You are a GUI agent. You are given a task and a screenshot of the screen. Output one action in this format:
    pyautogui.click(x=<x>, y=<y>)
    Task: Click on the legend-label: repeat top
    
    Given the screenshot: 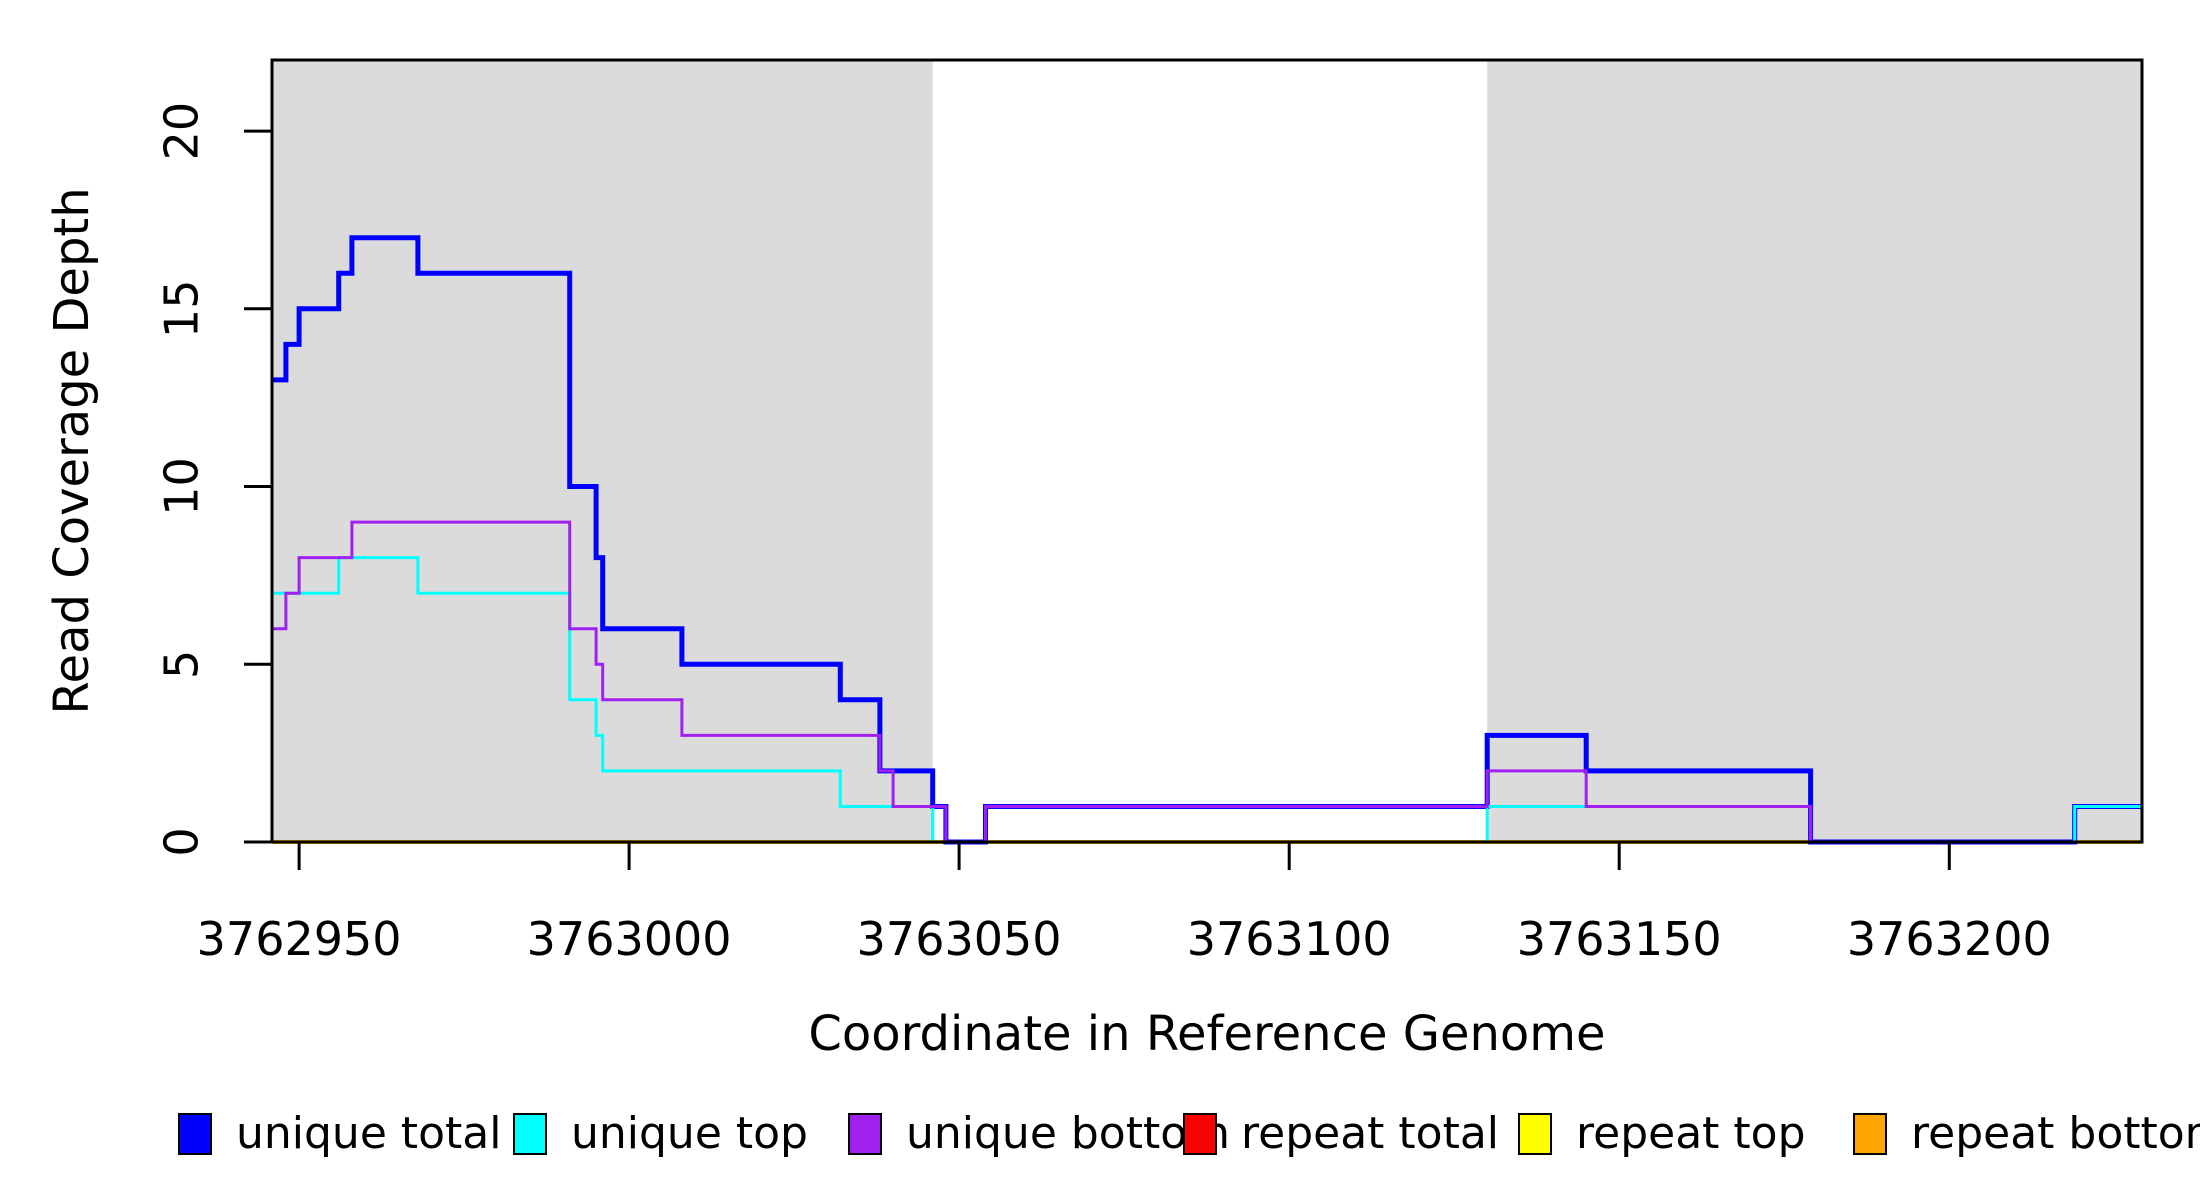 What is the action you would take?
    pyautogui.click(x=1691, y=1133)
    